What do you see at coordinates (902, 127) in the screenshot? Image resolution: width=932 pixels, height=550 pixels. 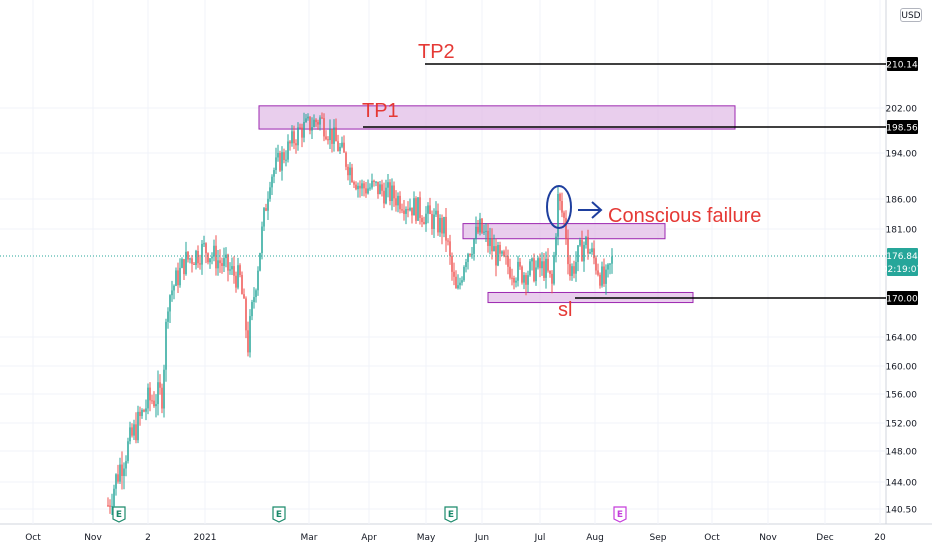 I see `price-line-label-bg` at bounding box center [902, 127].